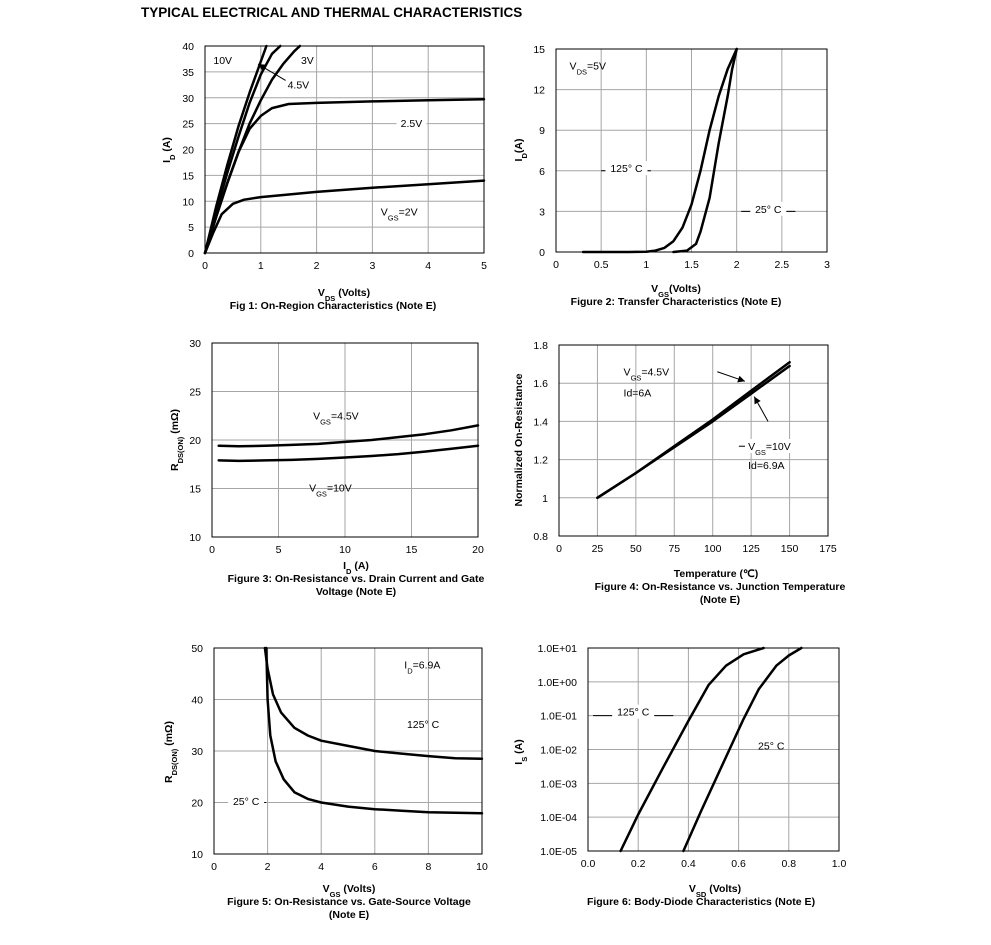 The width and height of the screenshot is (991, 945). I want to click on fig1-annotation-2: 4.5V, so click(299, 85).